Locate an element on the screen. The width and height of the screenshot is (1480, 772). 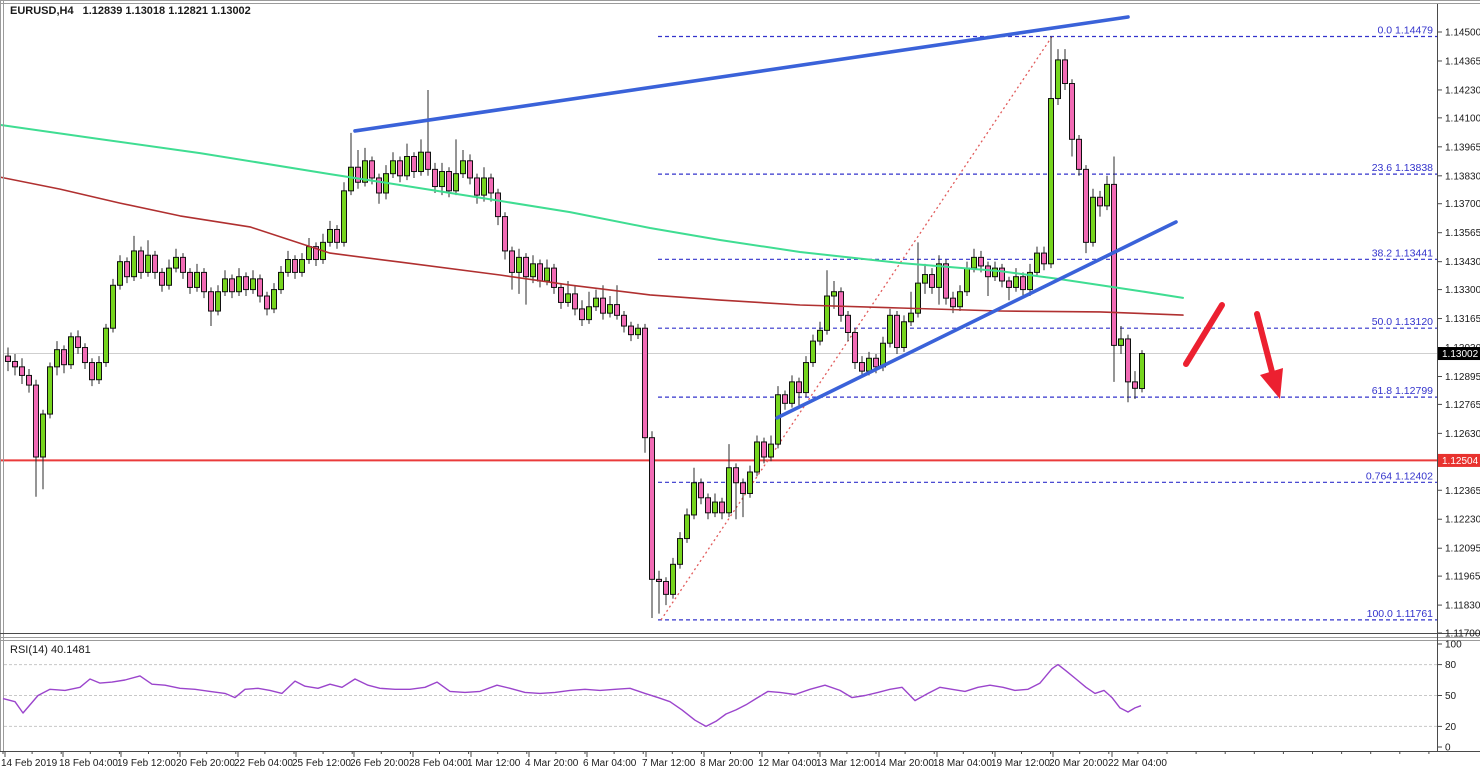
time-label: 19 Mar 12:00 is located at coordinates (1020, 763).